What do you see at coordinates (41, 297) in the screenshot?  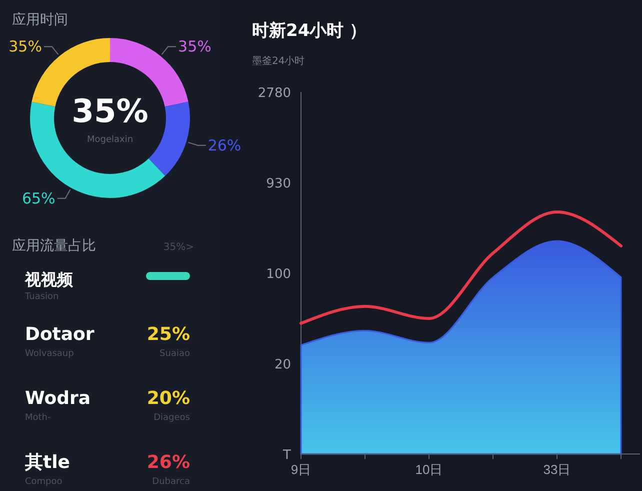 I see `text: Tuasion` at bounding box center [41, 297].